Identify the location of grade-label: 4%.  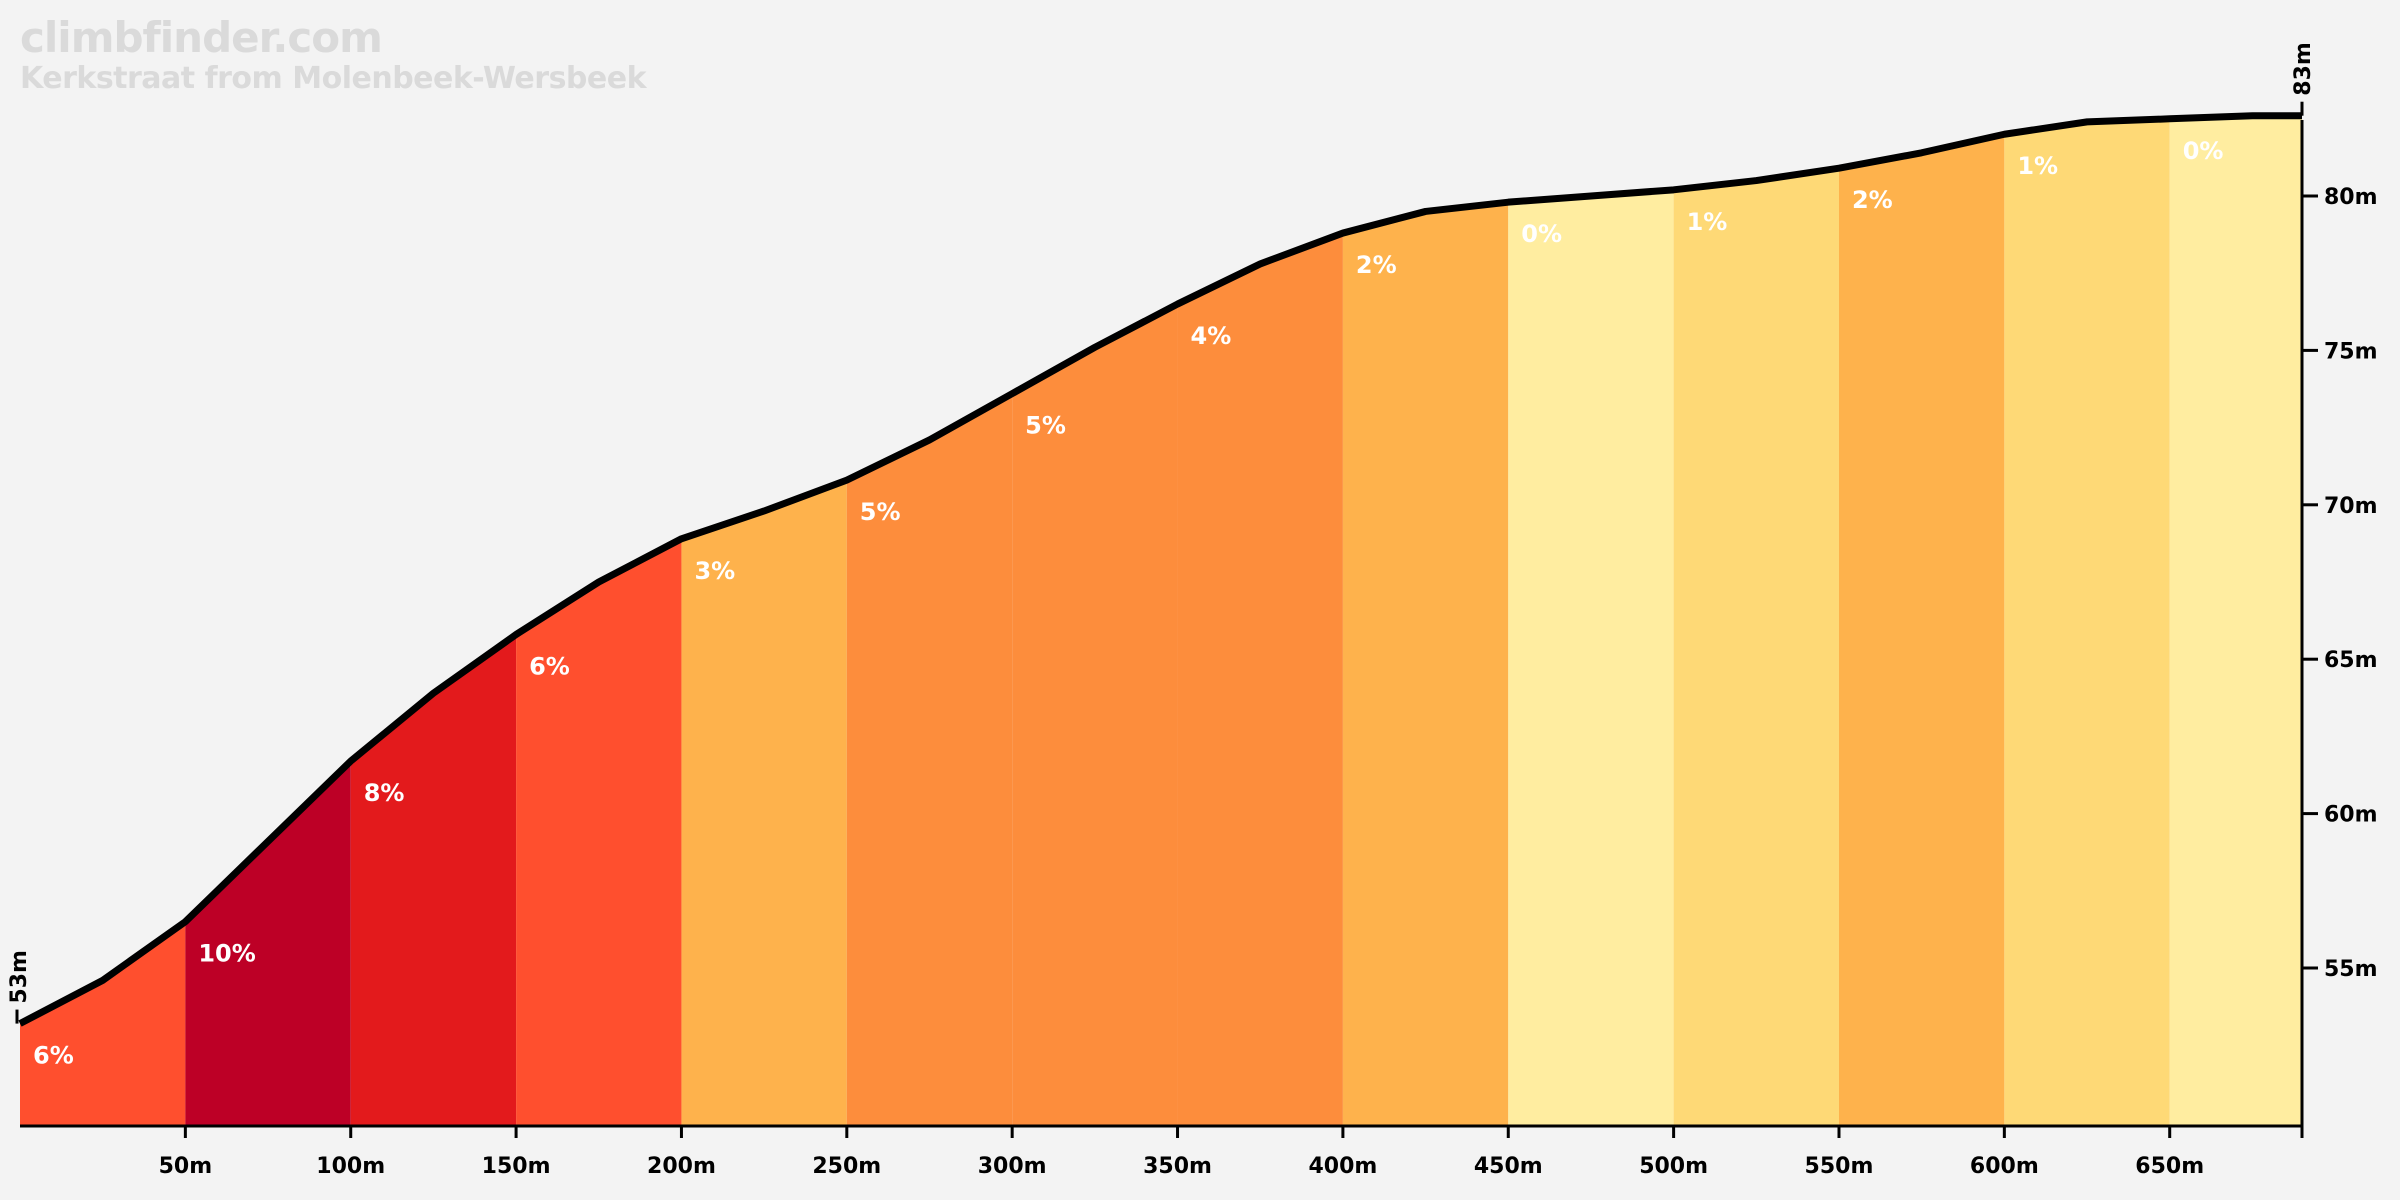
(1211, 336).